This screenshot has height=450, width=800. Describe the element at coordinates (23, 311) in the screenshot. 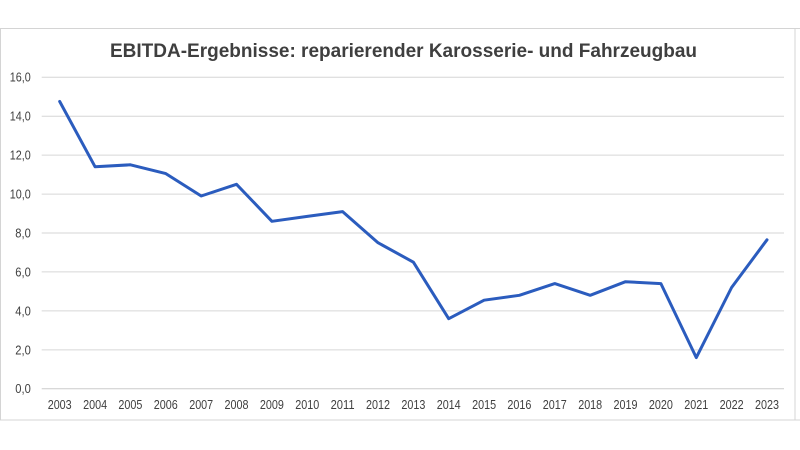

I see `svg-text: 4,0` at that location.